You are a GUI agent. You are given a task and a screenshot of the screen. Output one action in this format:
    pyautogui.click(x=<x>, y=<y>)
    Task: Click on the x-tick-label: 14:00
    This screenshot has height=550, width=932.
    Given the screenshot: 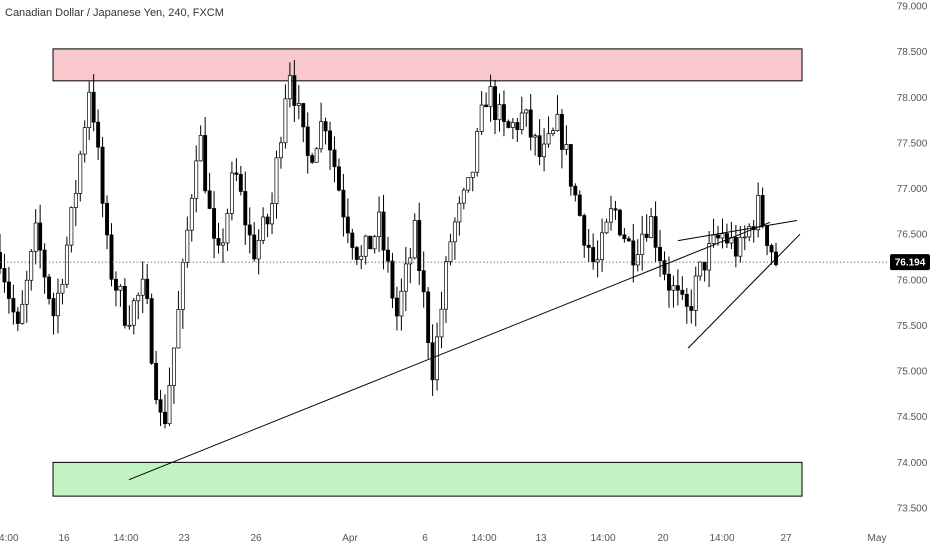 What is the action you would take?
    pyautogui.click(x=9, y=538)
    